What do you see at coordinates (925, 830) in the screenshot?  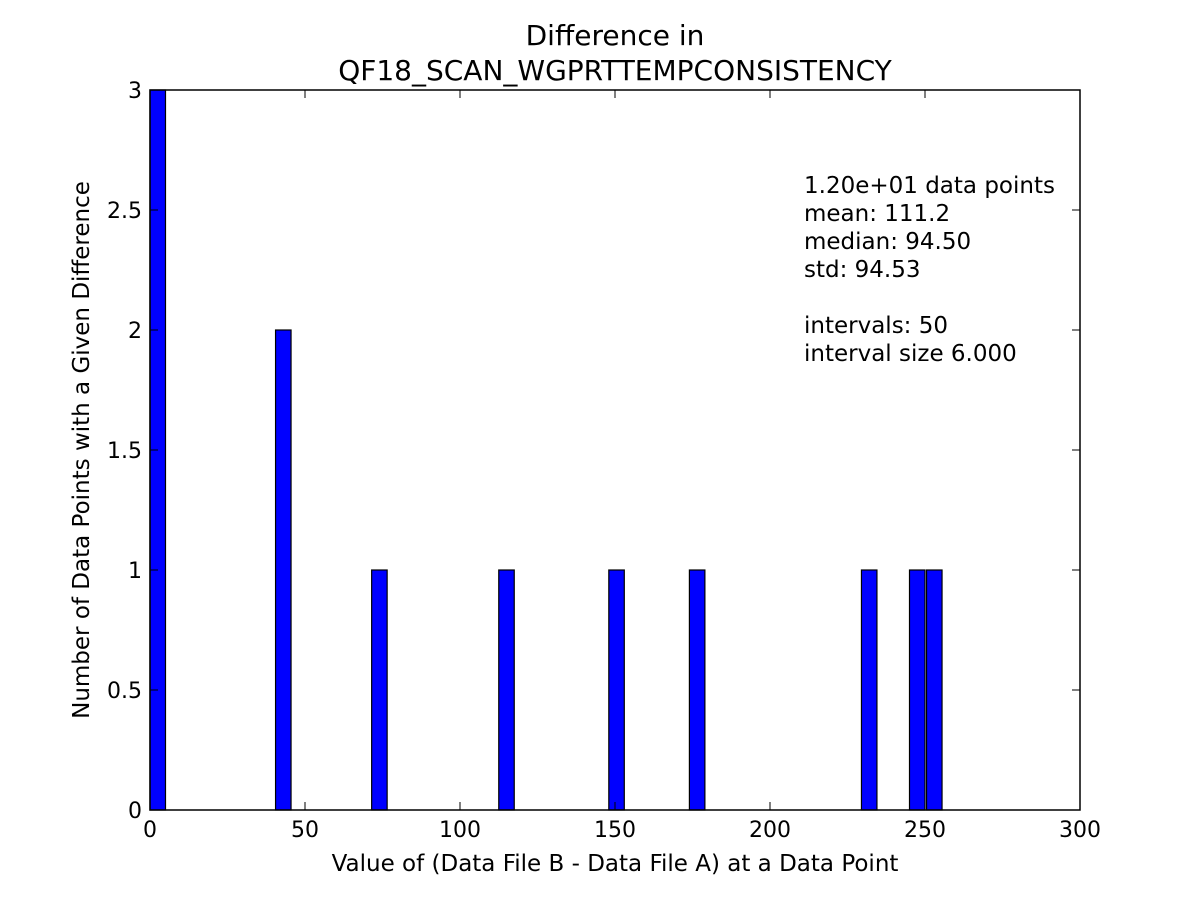 I see `x-tick-label: 250` at bounding box center [925, 830].